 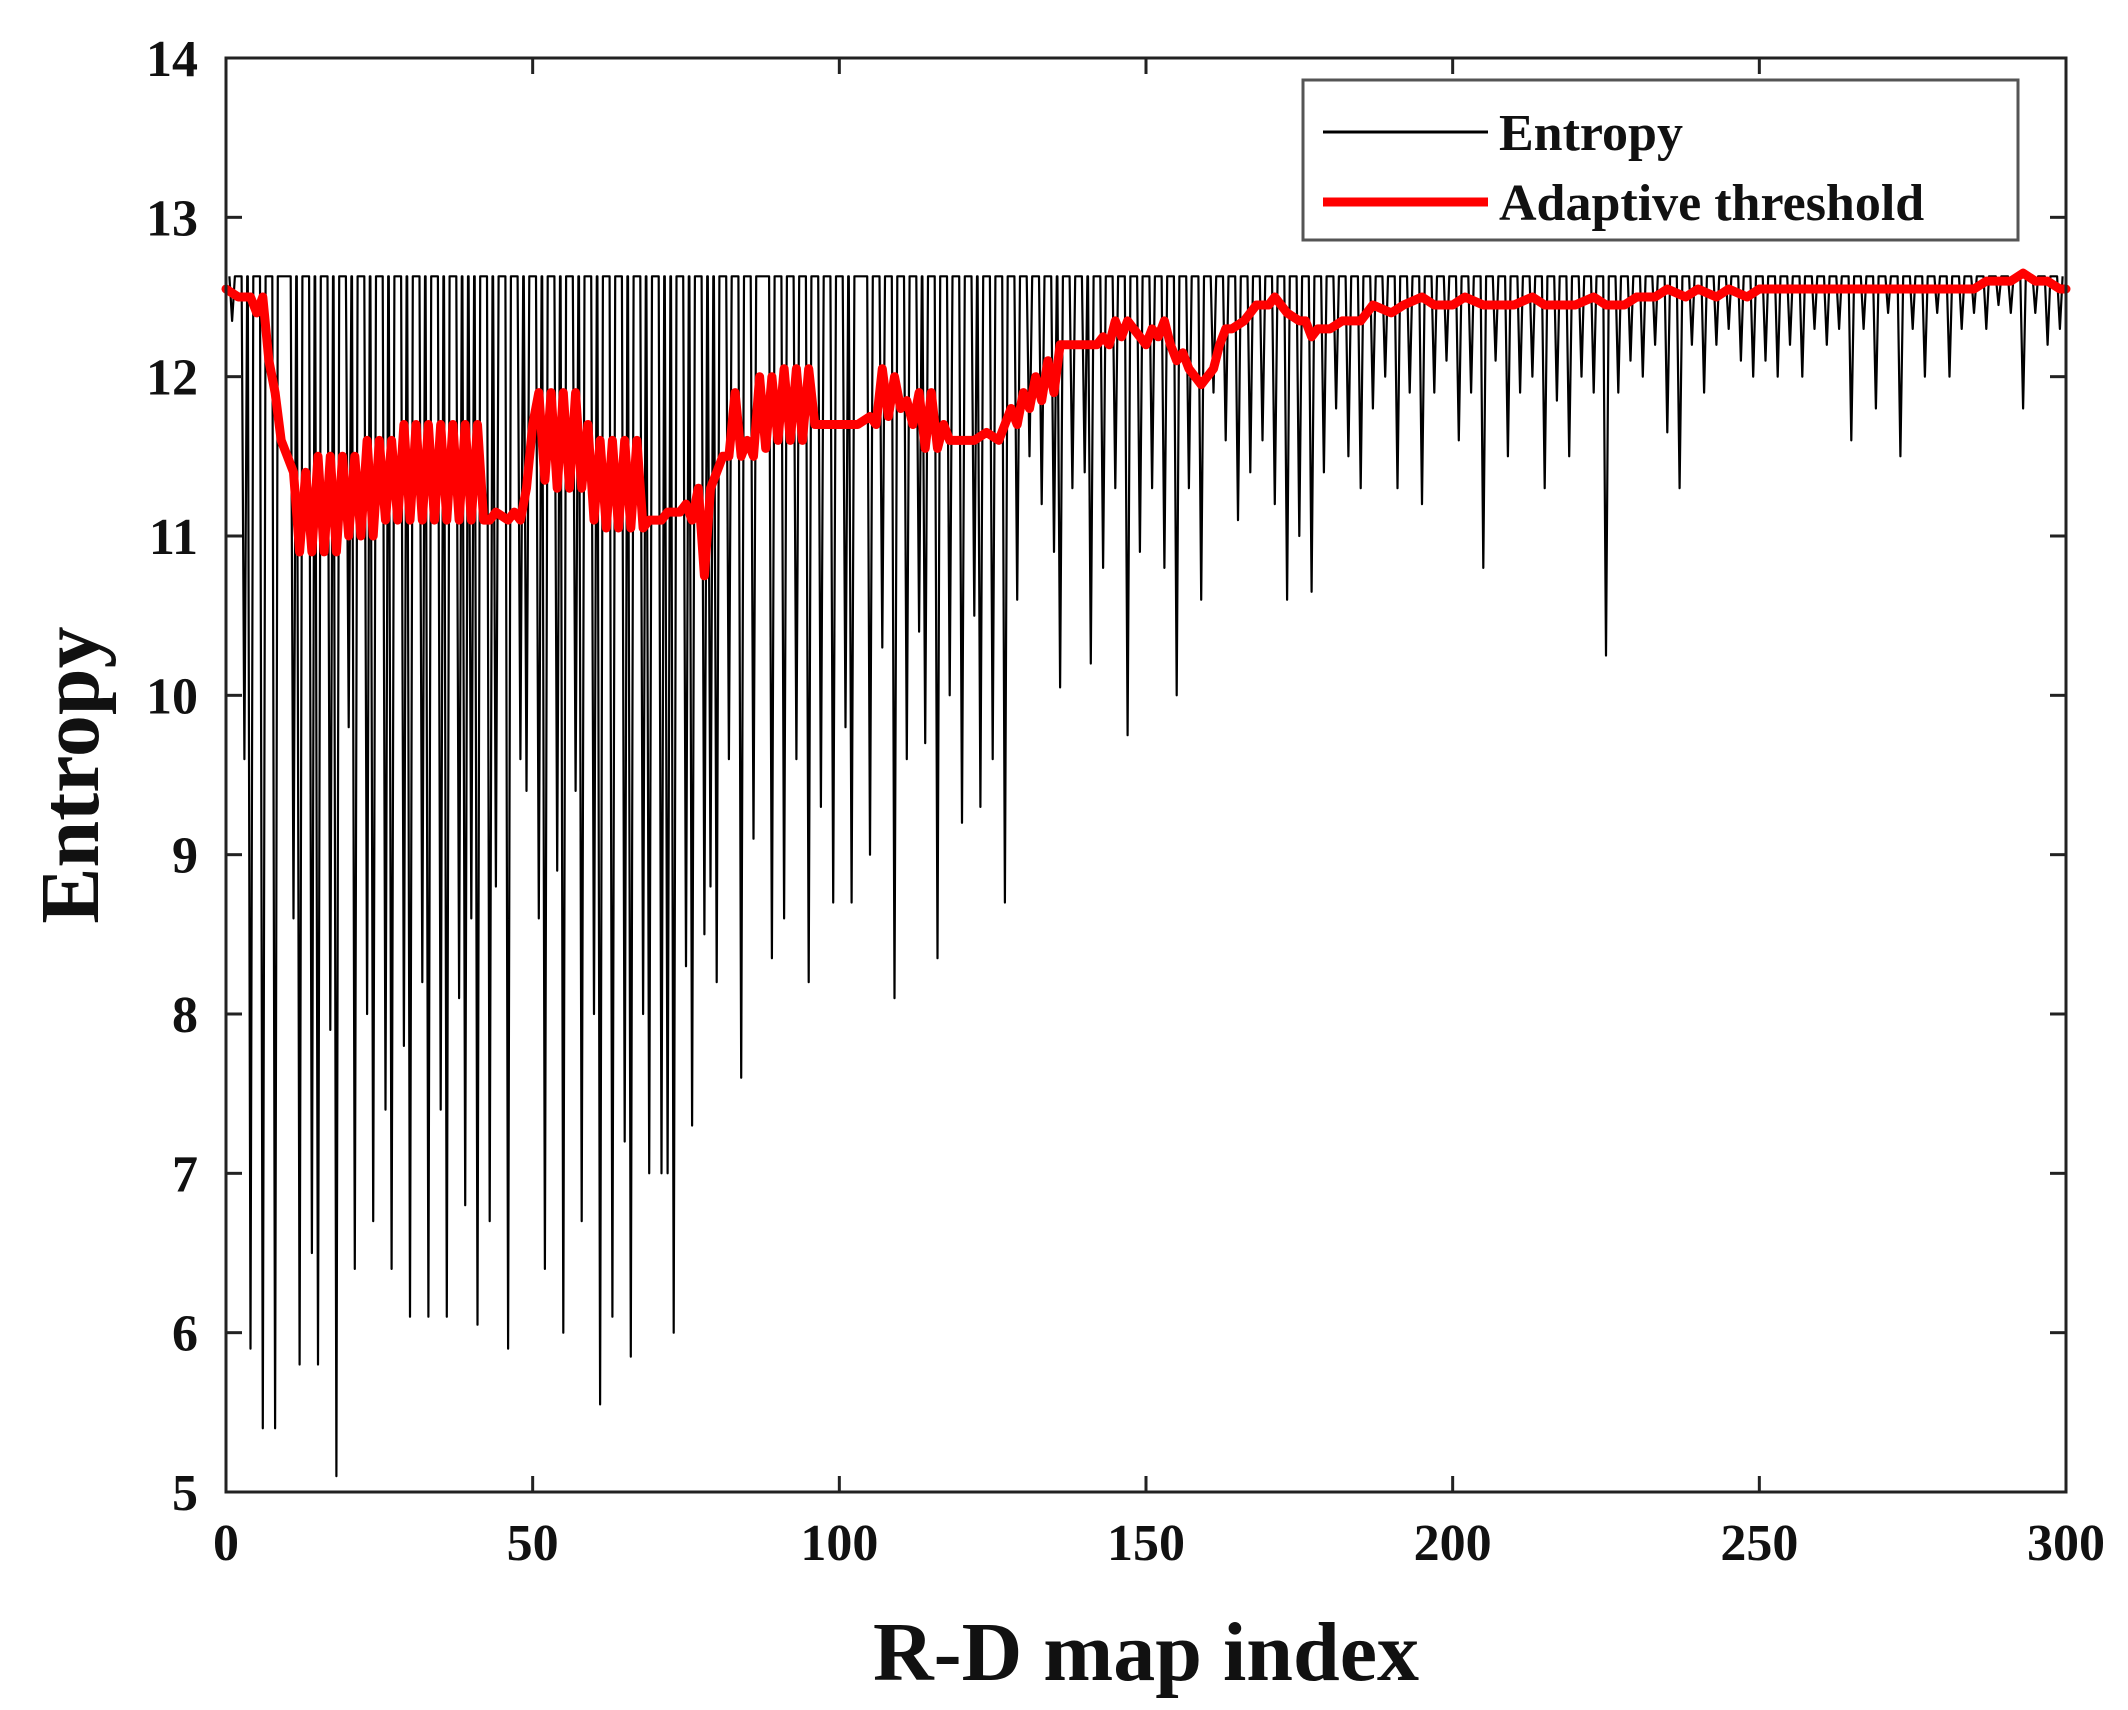 What do you see at coordinates (533, 1543) in the screenshot?
I see `x-tick-label-50: 50` at bounding box center [533, 1543].